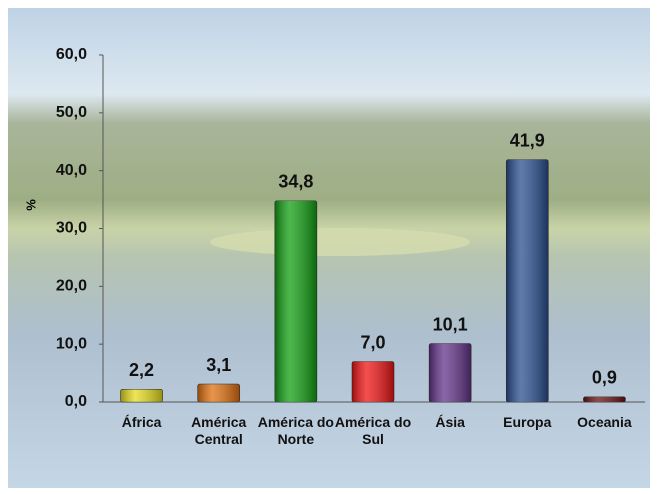 The width and height of the screenshot is (658, 494). Describe the element at coordinates (295, 181) in the screenshot. I see `value-label: 34,8` at that location.